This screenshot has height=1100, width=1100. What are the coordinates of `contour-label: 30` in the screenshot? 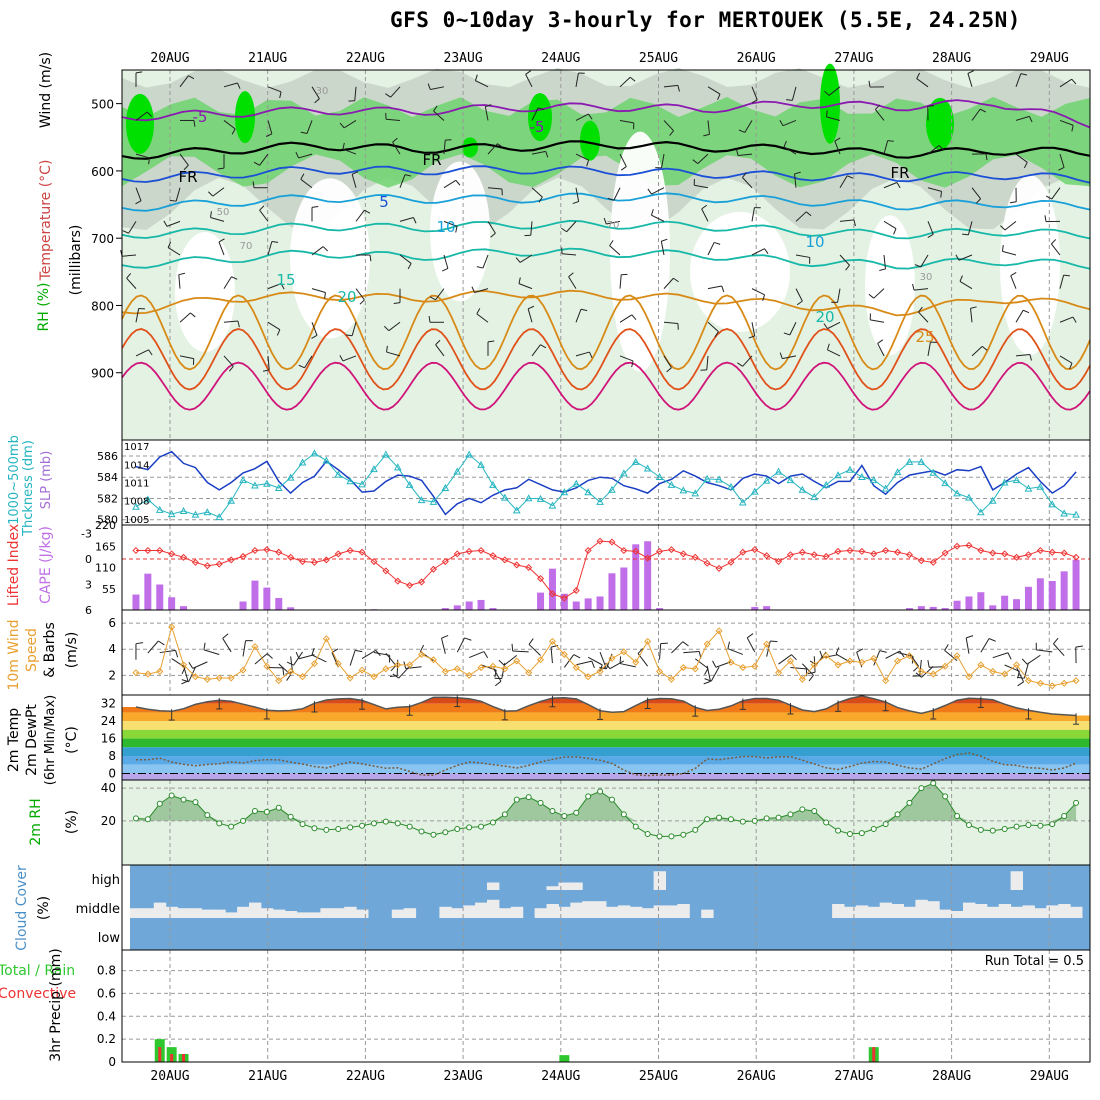 It's located at (926, 277).